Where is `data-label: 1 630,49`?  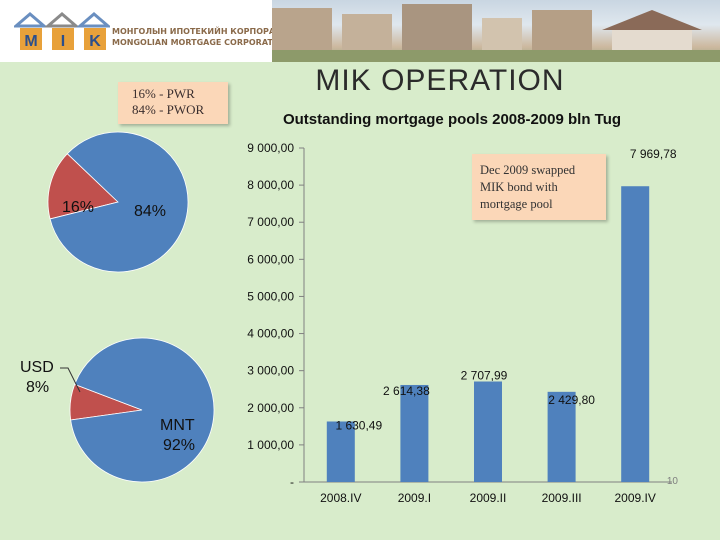
data-label: 1 630,49 is located at coordinates (358, 425).